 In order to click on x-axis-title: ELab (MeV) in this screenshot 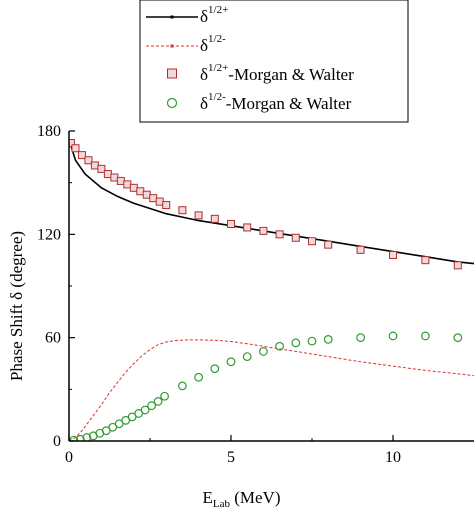, I will do `click(241, 499)`.